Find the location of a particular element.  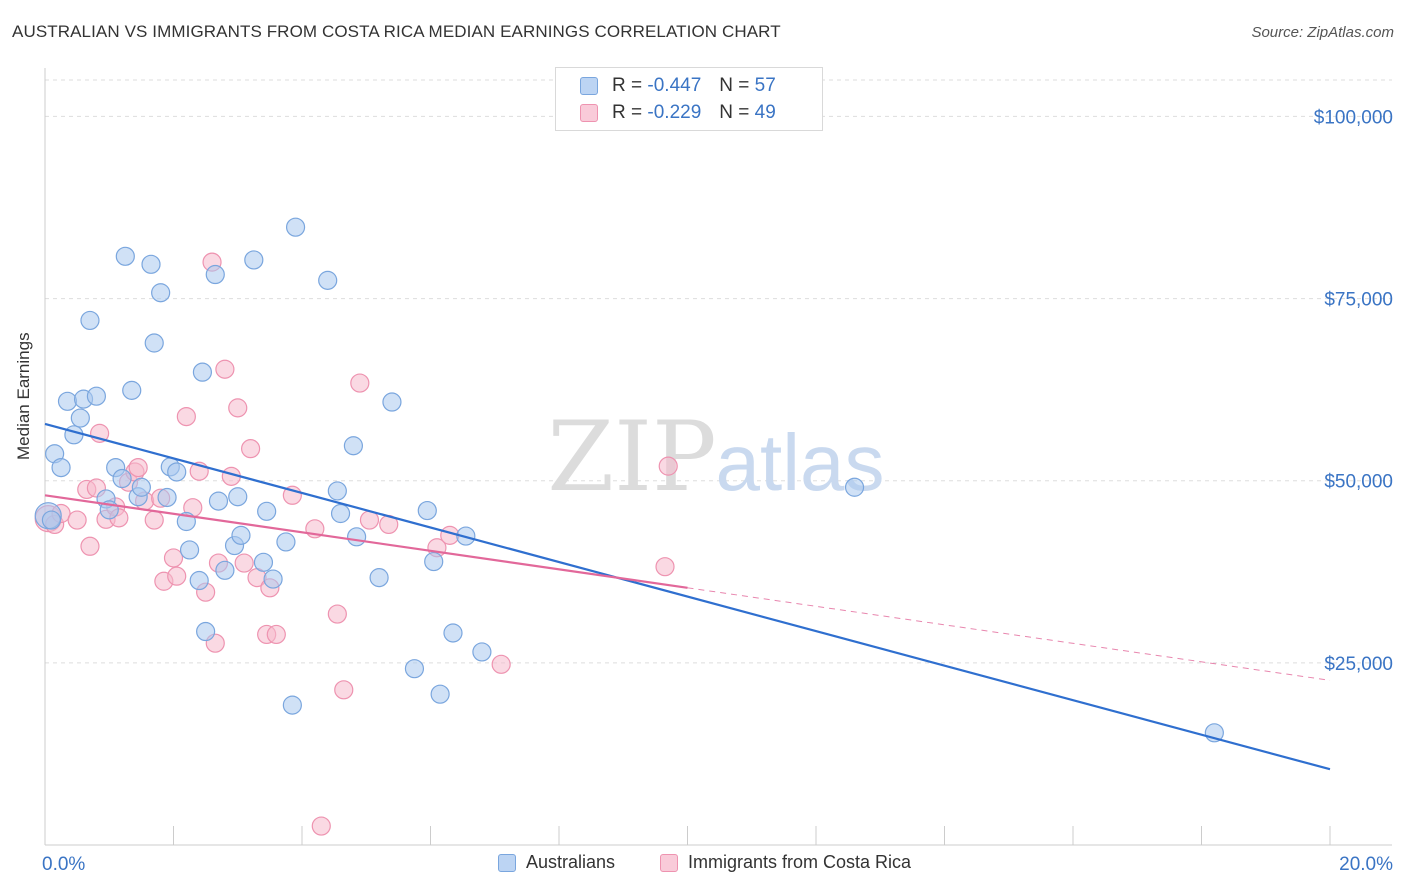

y-tick-label: $75,000 is located at coordinates (1358, 300).